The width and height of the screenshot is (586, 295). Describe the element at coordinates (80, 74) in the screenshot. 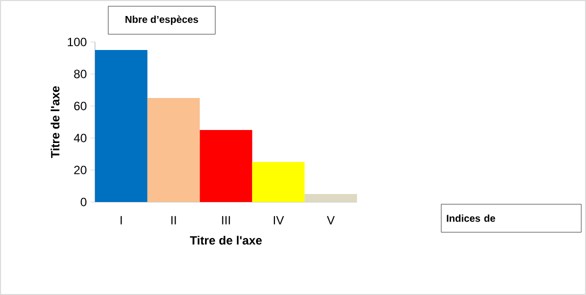

I see `y-tick-label: 80` at that location.